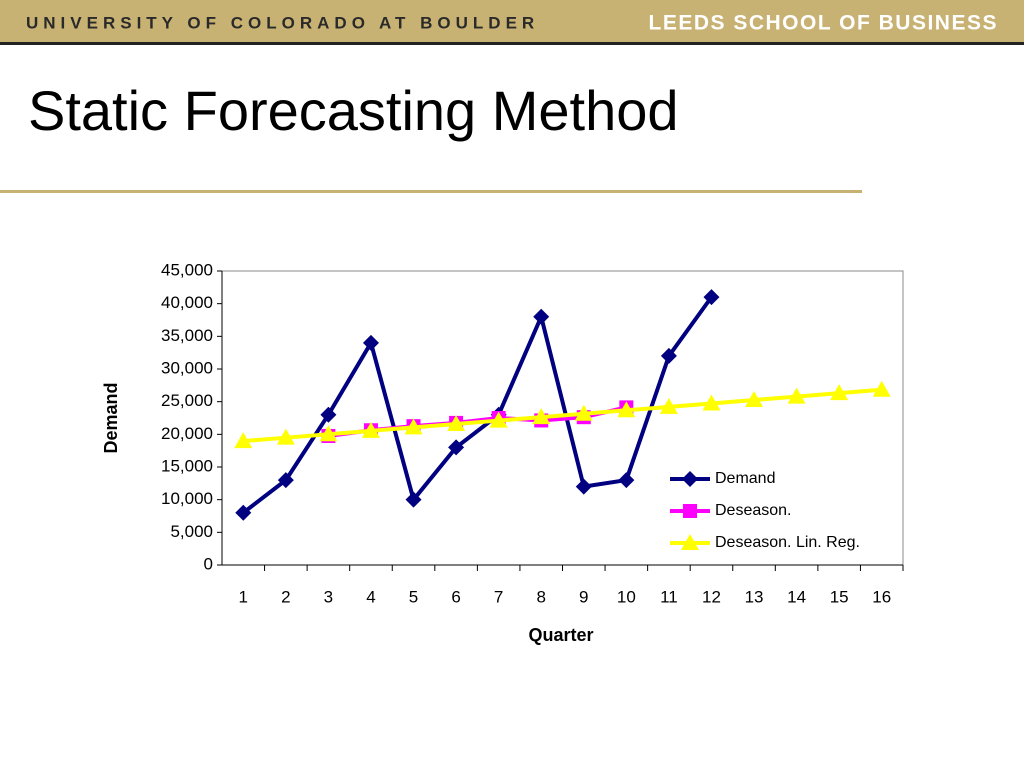 The height and width of the screenshot is (768, 1024). I want to click on y-tick-label: 40,000, so click(187, 302).